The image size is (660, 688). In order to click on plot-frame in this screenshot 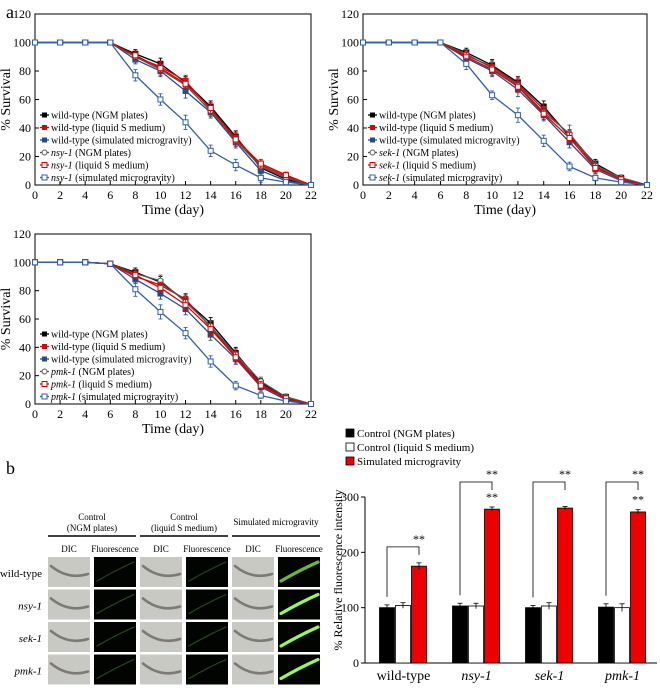, I will do `click(173, 99)`.